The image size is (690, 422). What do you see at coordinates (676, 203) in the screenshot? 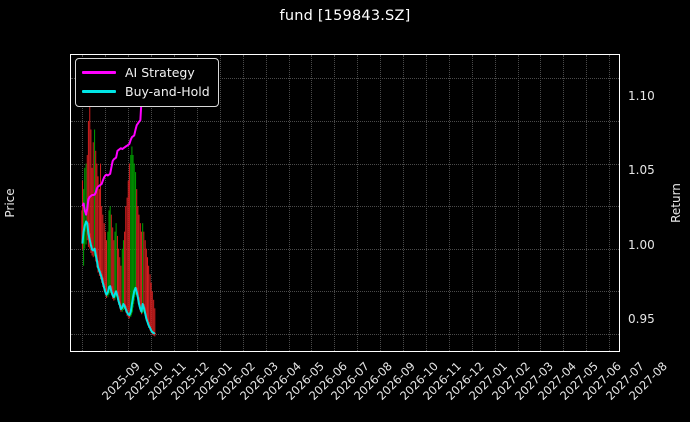
I see `y-axis-label-right: Return` at bounding box center [676, 203].